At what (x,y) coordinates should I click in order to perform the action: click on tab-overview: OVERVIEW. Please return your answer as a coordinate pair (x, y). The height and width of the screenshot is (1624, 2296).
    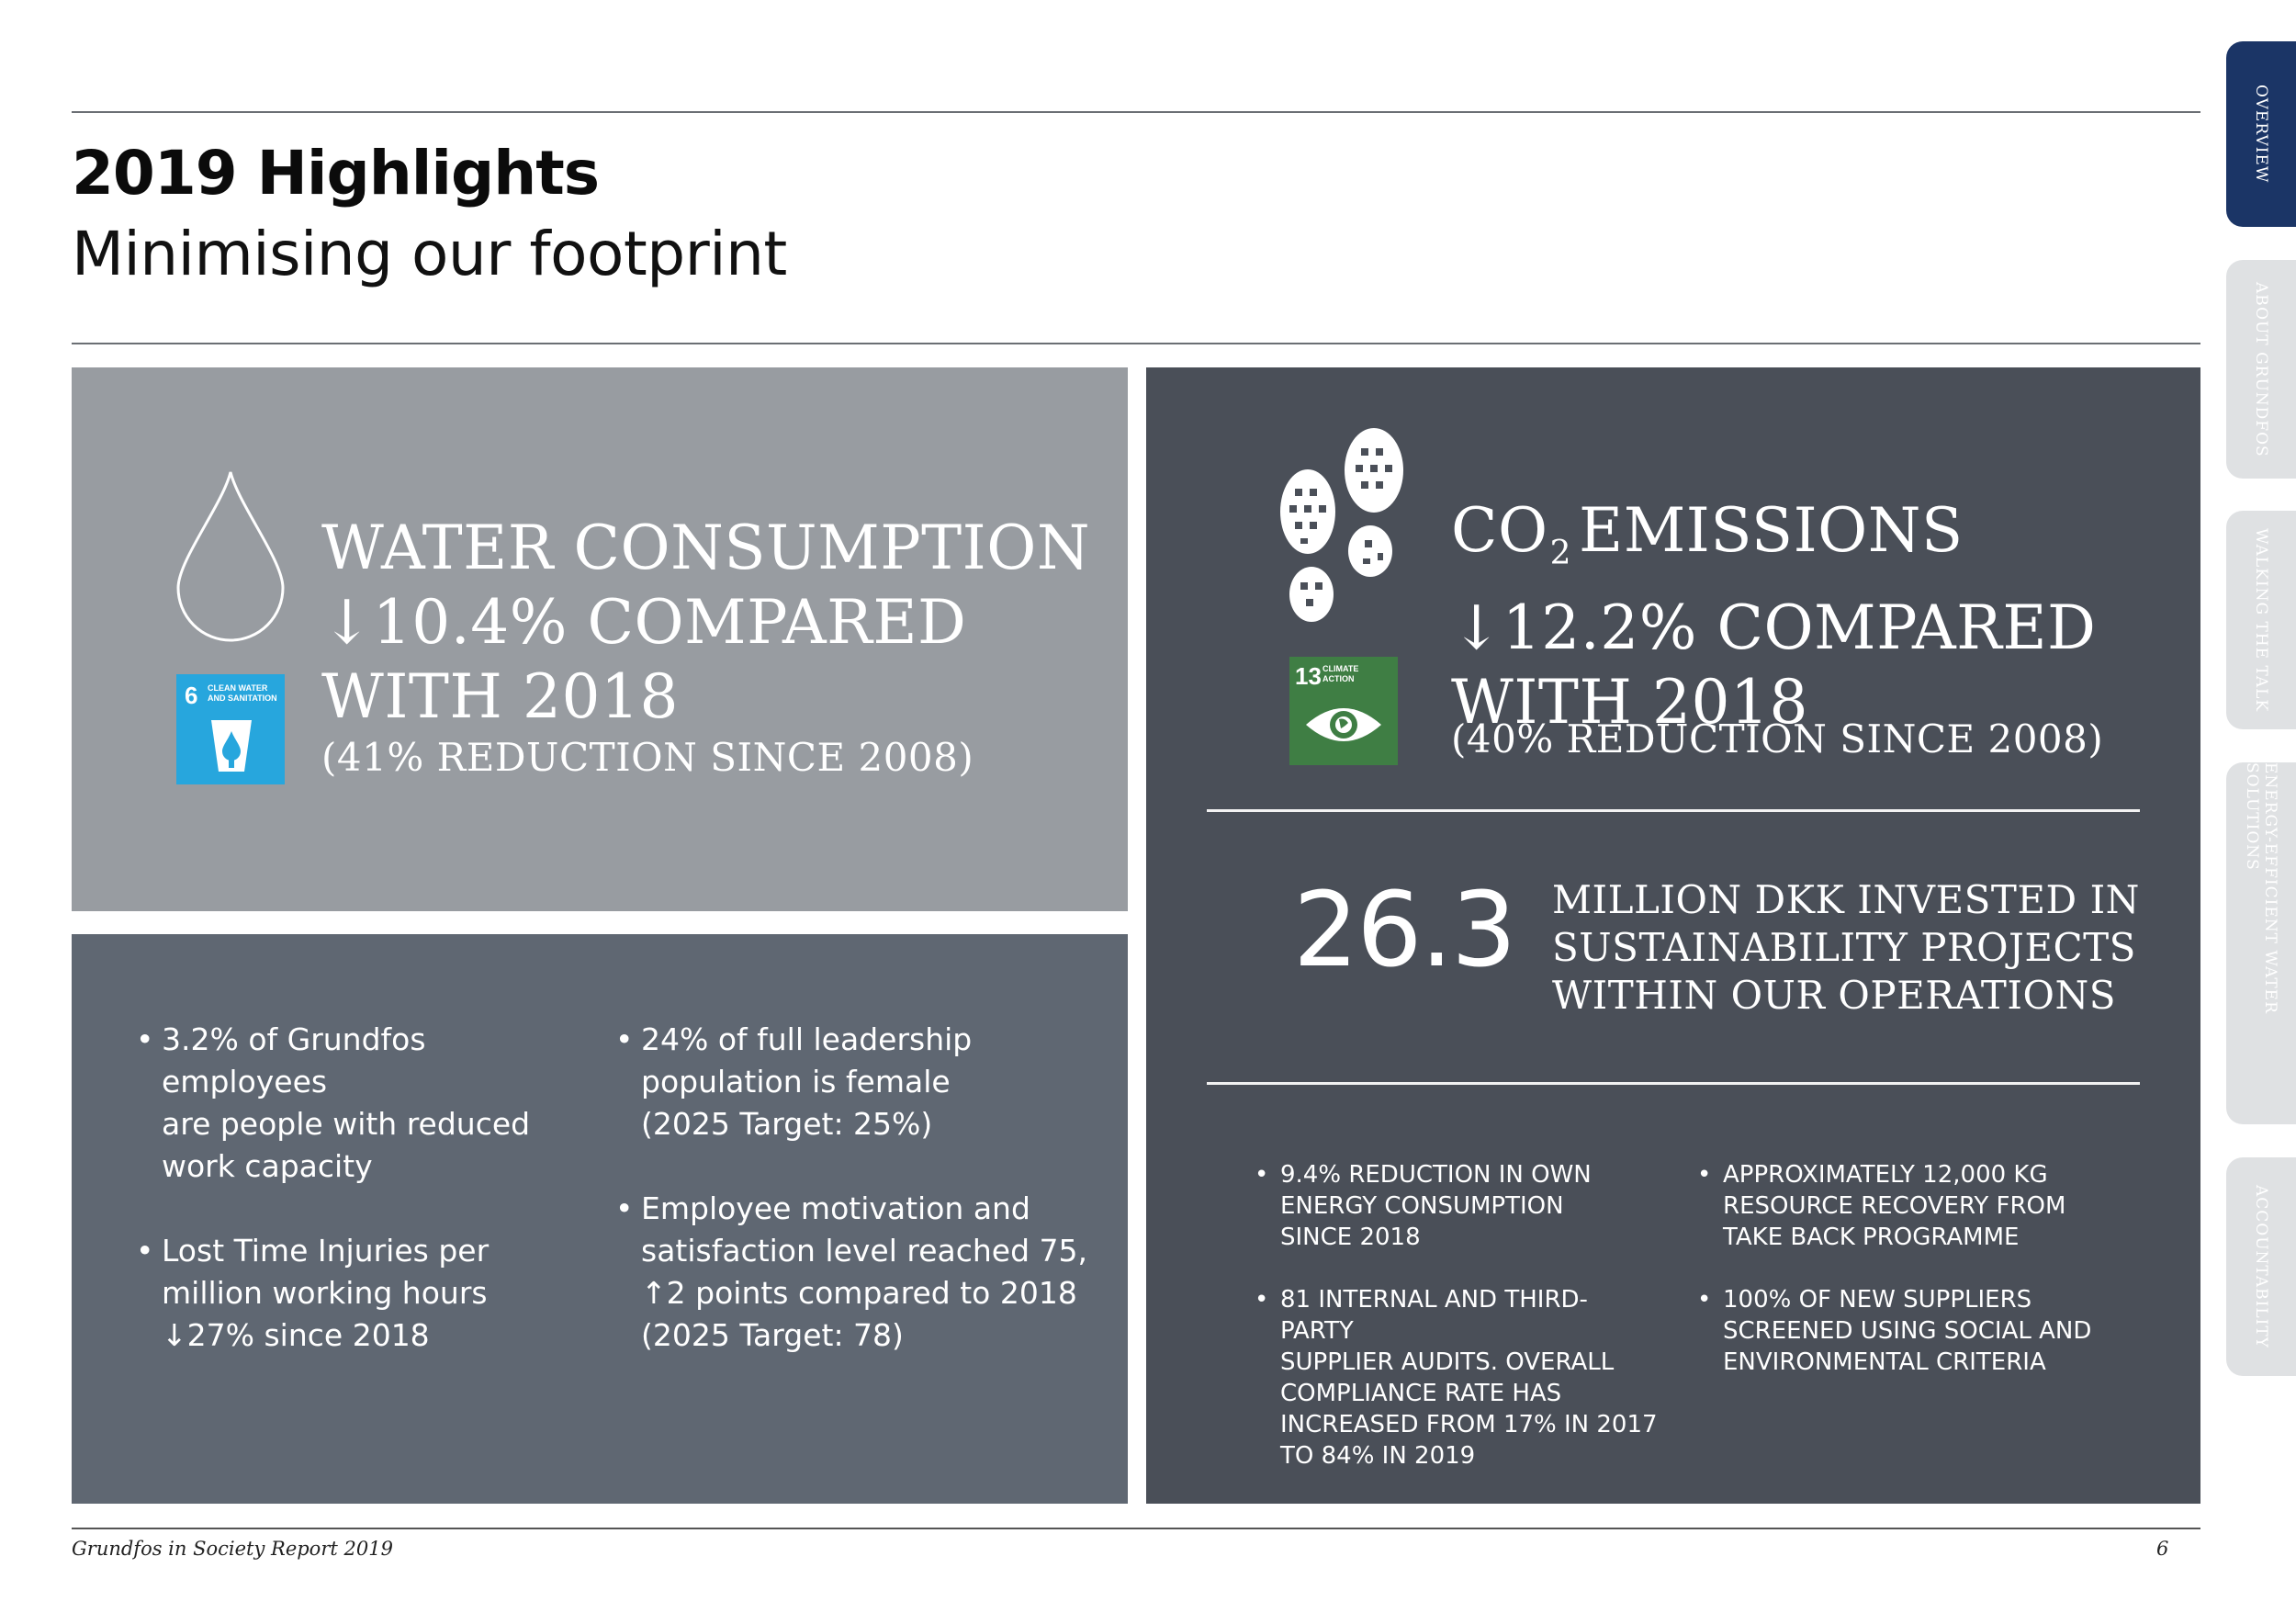
    Looking at the image, I should click on (2261, 134).